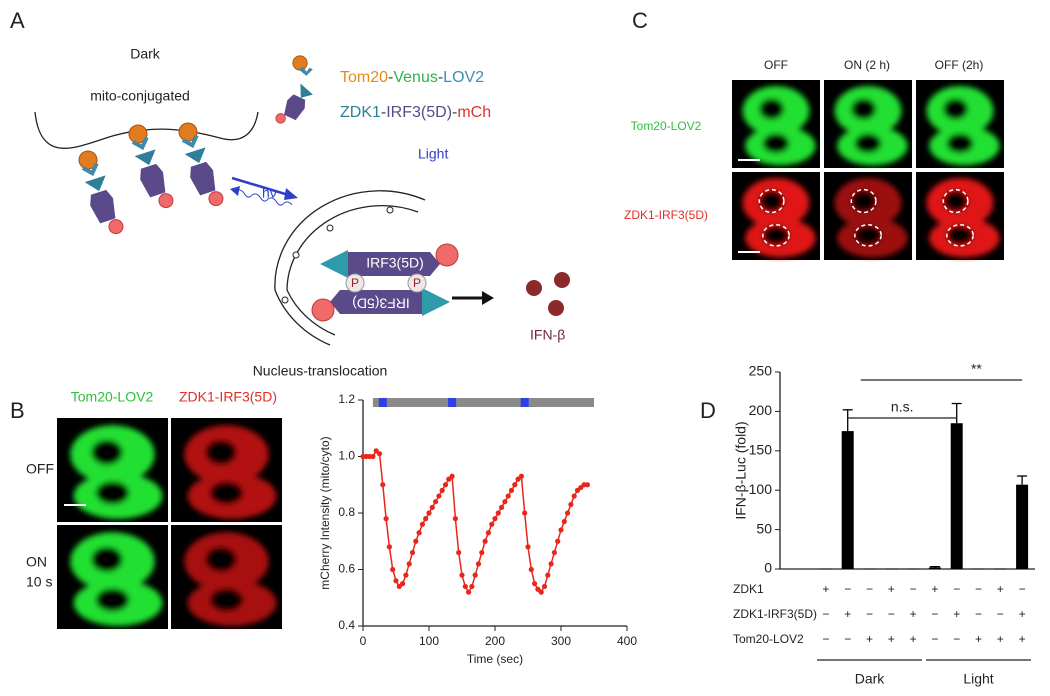 This screenshot has width=1050, height=696. What do you see at coordinates (768, 568) in the screenshot?
I see `y-tick-label: 0` at bounding box center [768, 568].